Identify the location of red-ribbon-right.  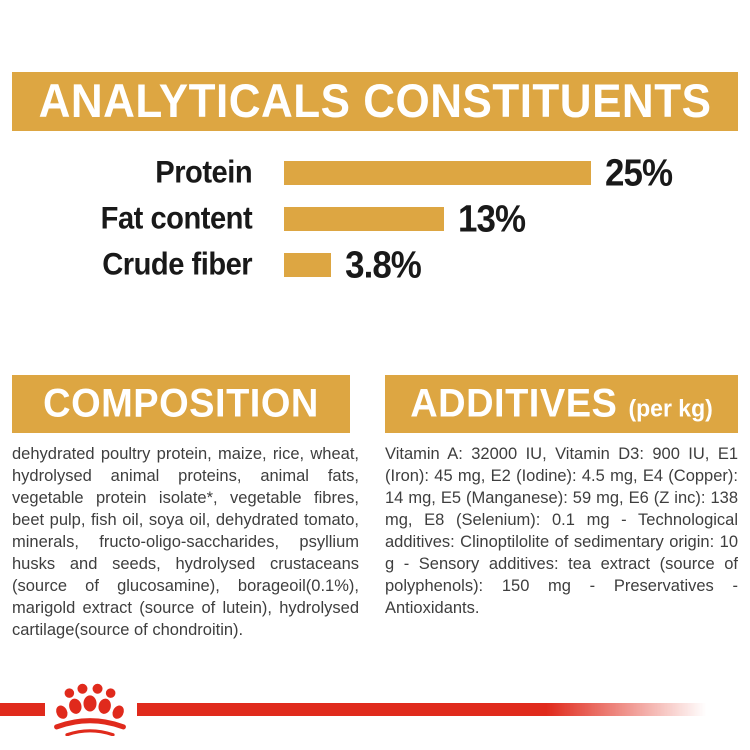
(421, 709).